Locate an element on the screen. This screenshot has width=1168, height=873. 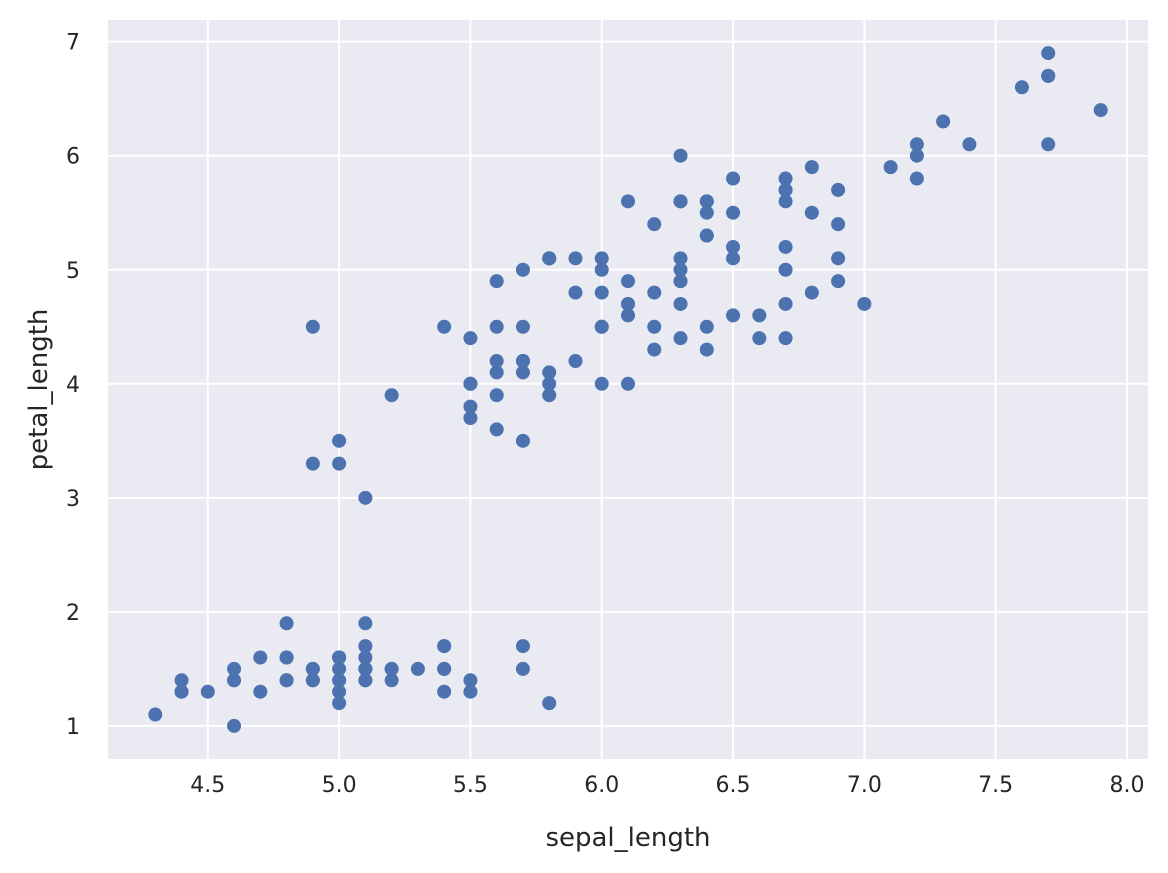
y-tick-label: 7 is located at coordinates (73, 43).